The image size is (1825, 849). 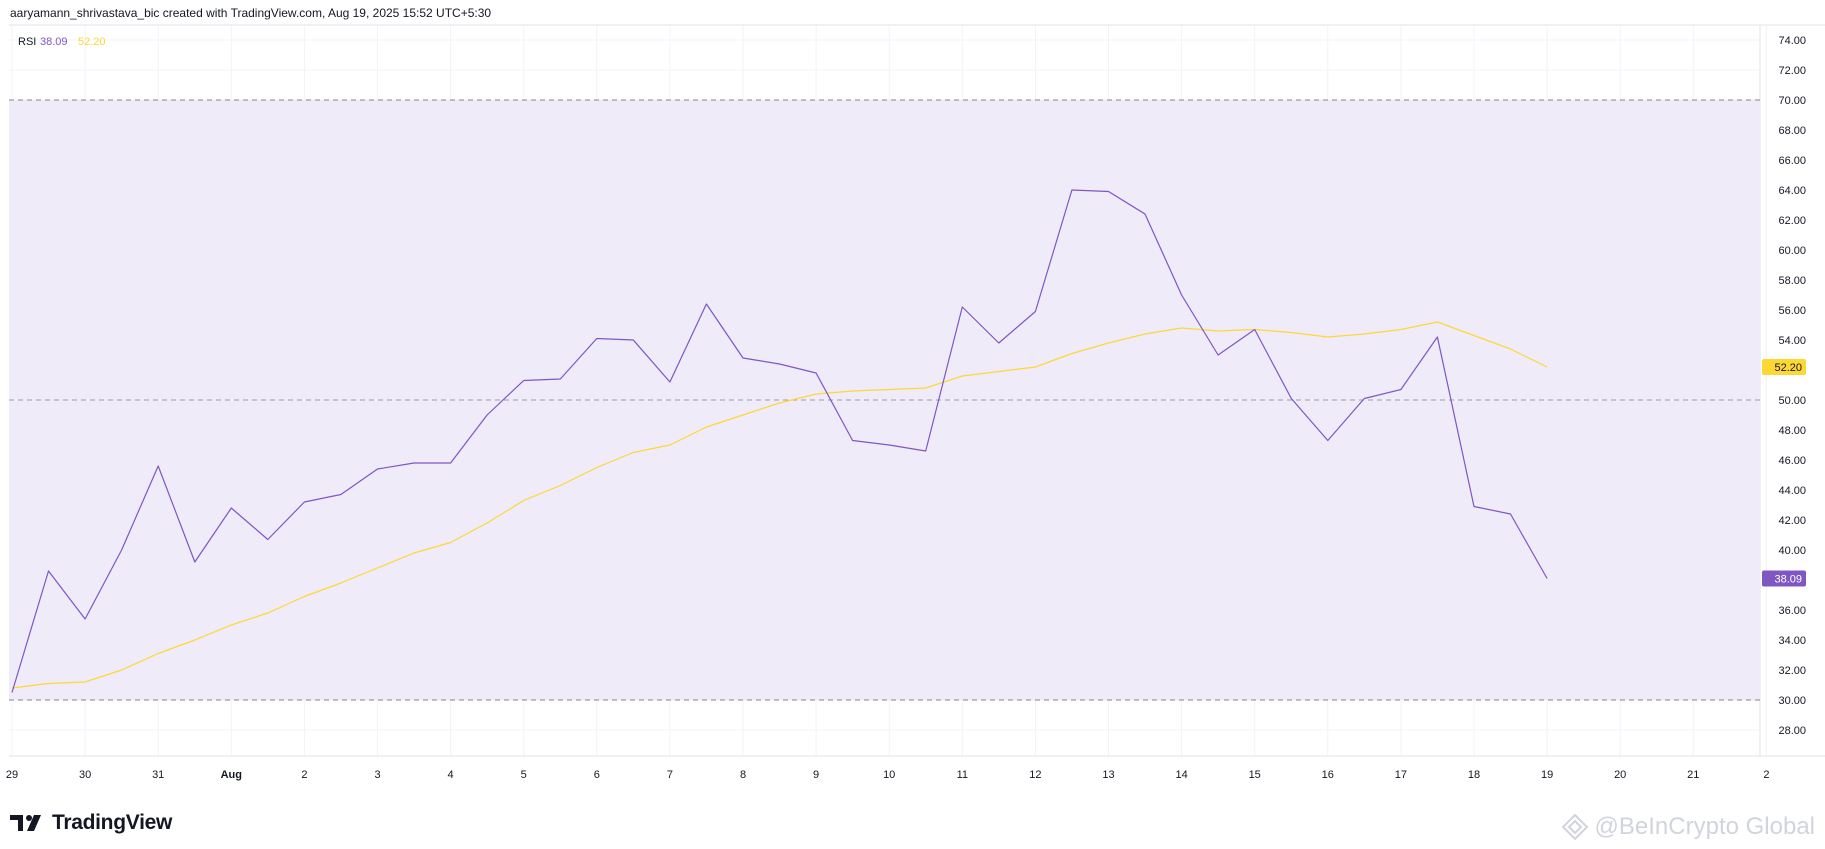 What do you see at coordinates (1792, 521) in the screenshot?
I see `y-tick-label: 42.00` at bounding box center [1792, 521].